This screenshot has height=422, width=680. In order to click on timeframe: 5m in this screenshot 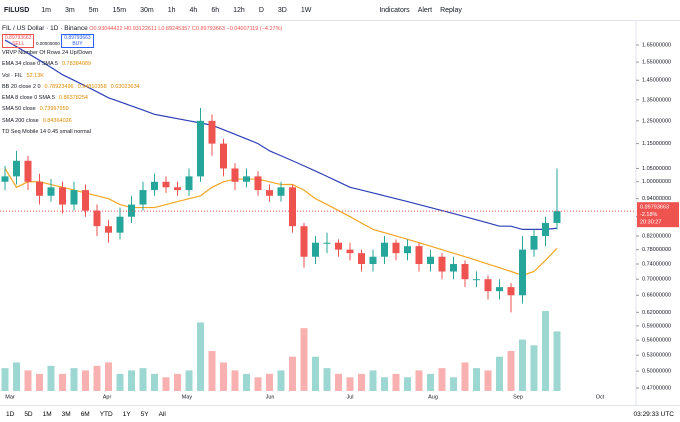, I will do `click(93, 10)`.